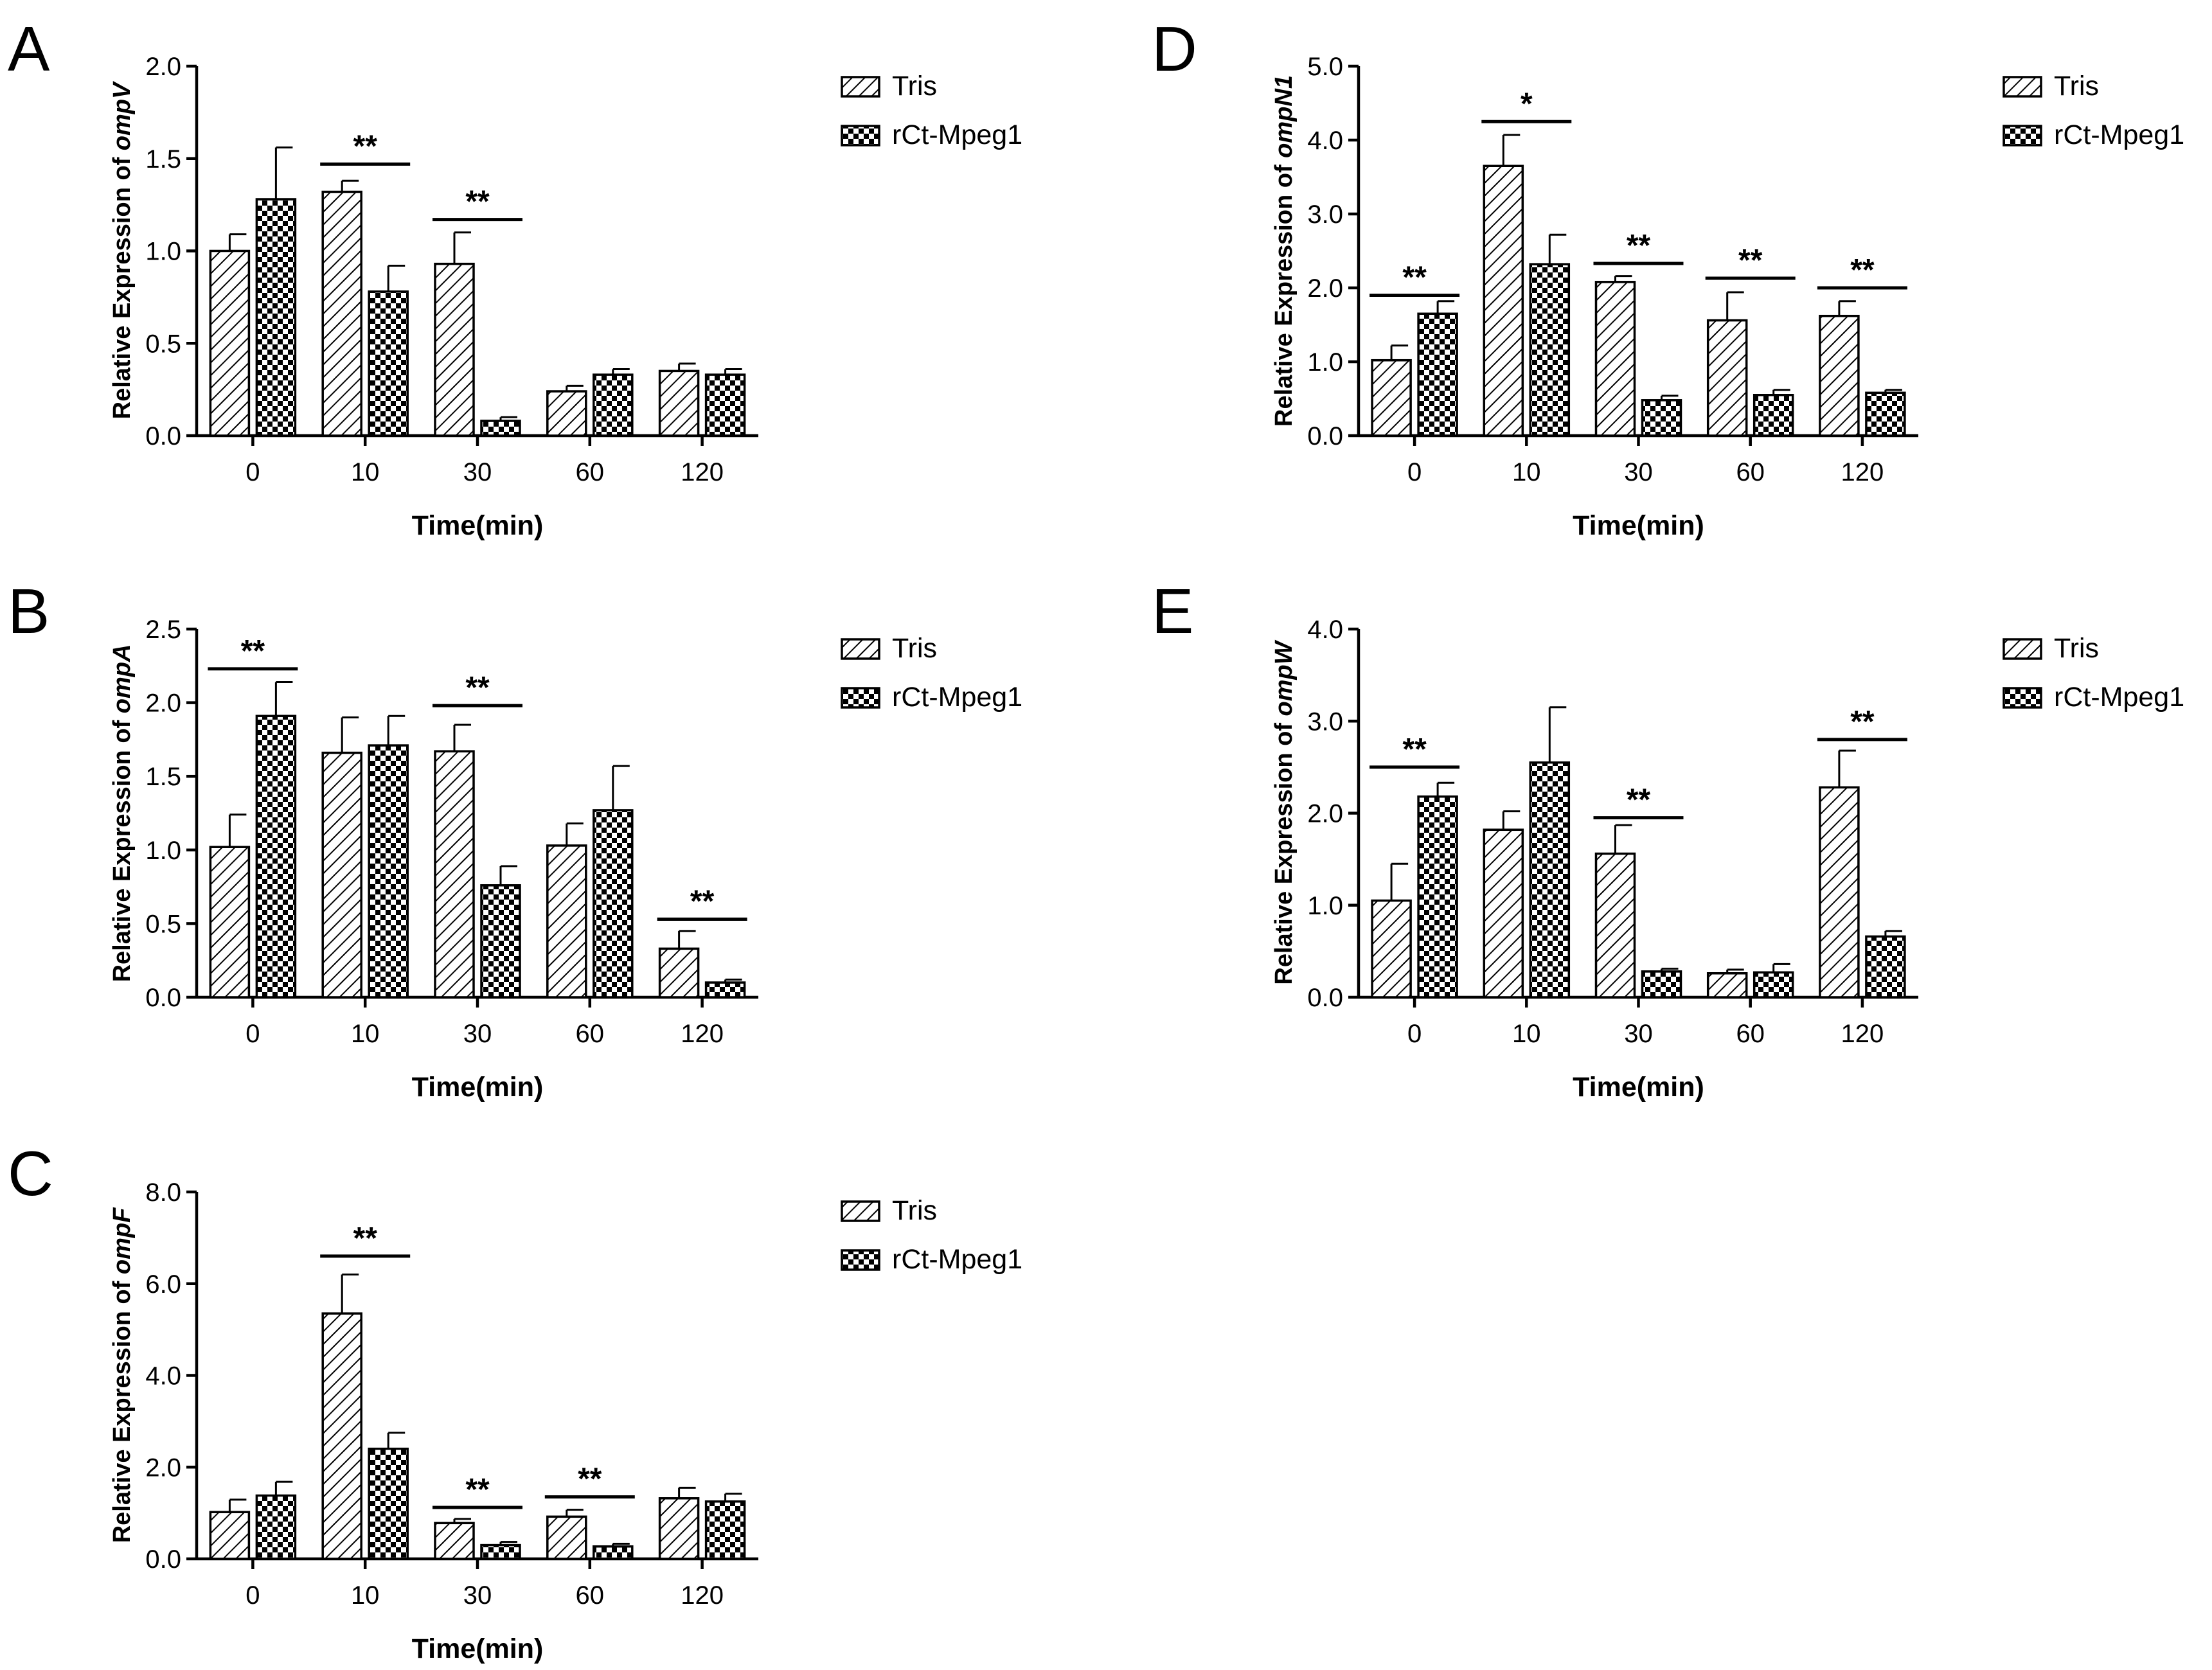 The height and width of the screenshot is (1670, 2212). I want to click on y-tick-label: 1.0, so click(1325, 362).